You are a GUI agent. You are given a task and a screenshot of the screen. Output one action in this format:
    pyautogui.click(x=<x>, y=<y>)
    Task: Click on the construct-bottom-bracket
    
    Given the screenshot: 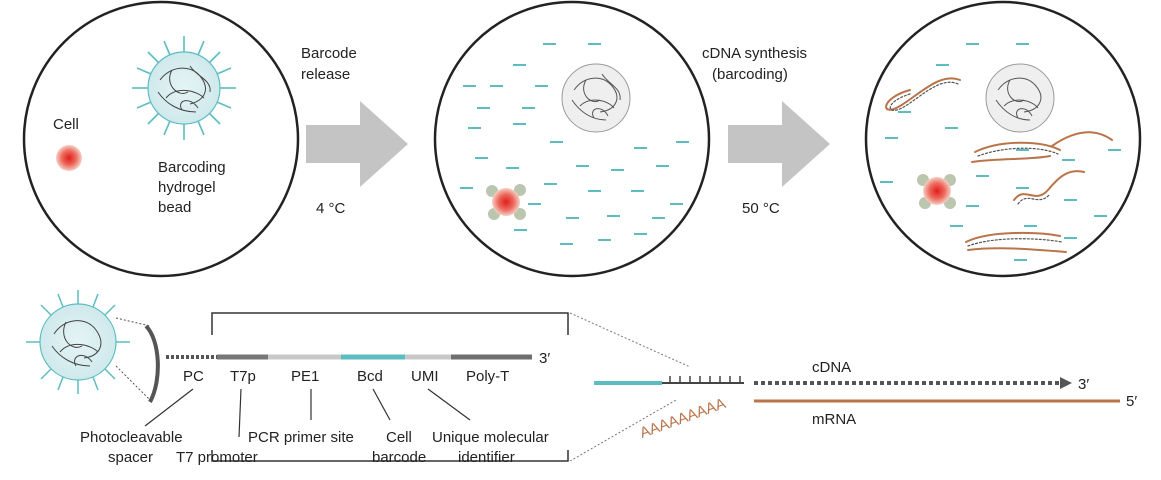 What is the action you would take?
    pyautogui.click(x=390, y=456)
    